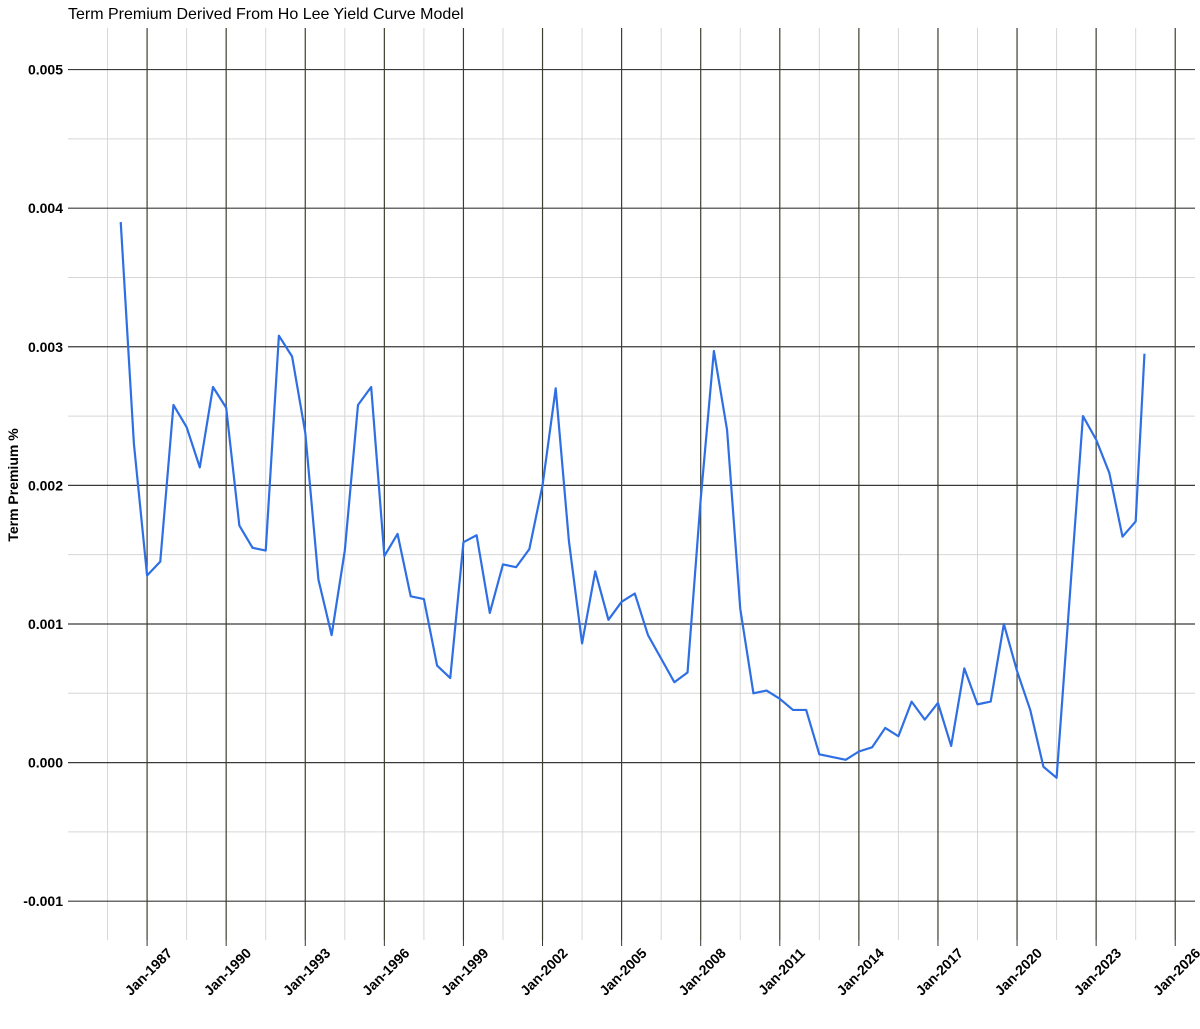  What do you see at coordinates (386, 972) in the screenshot?
I see `x-tick-label: Jan-1996` at bounding box center [386, 972].